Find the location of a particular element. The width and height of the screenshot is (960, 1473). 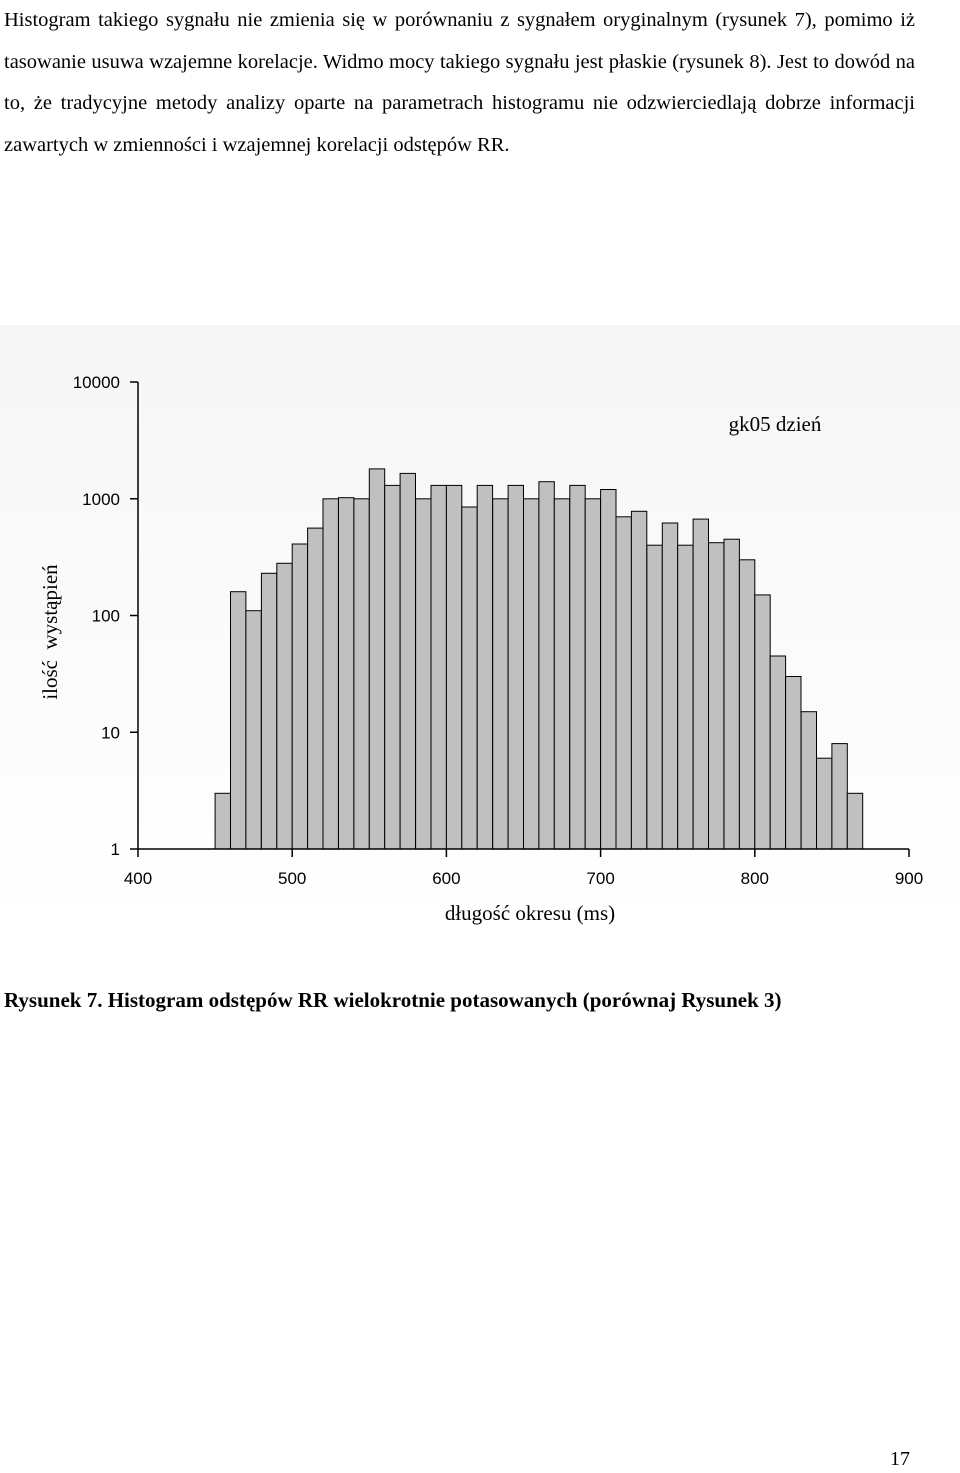

x-tick-label: 500 is located at coordinates (292, 878).